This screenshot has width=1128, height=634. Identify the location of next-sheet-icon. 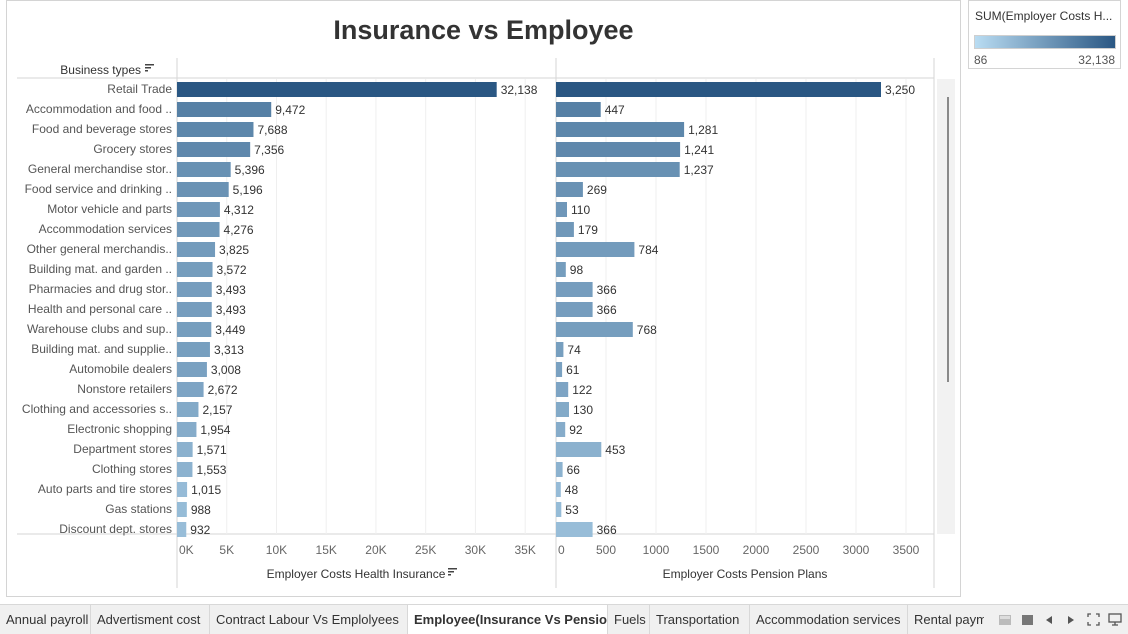
(1071, 619).